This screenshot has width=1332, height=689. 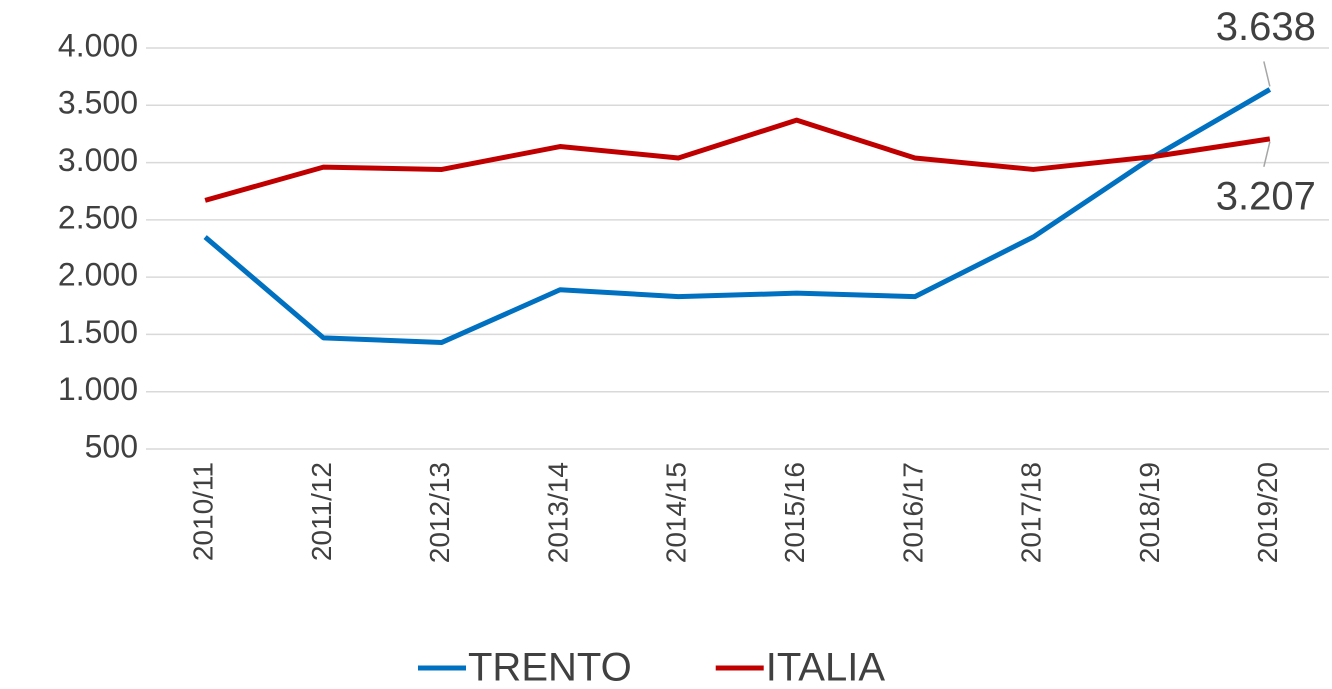 What do you see at coordinates (203, 511) in the screenshot?
I see `x-tick-label: 2010/11` at bounding box center [203, 511].